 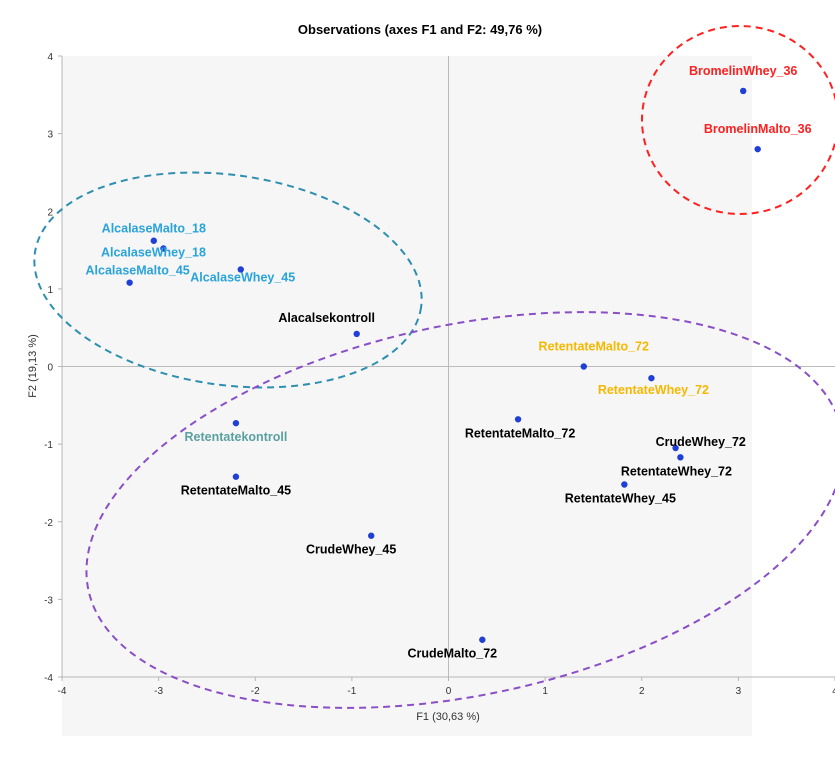 What do you see at coordinates (154, 229) in the screenshot?
I see `data-point-label: AlcalaseMalto_18` at bounding box center [154, 229].